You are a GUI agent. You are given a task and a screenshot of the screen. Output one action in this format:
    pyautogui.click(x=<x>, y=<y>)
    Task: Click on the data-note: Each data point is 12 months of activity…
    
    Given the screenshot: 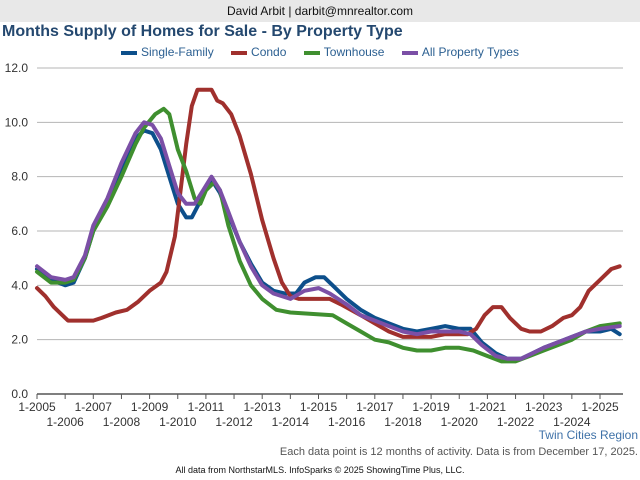 What is the action you would take?
    pyautogui.click(x=458, y=452)
    